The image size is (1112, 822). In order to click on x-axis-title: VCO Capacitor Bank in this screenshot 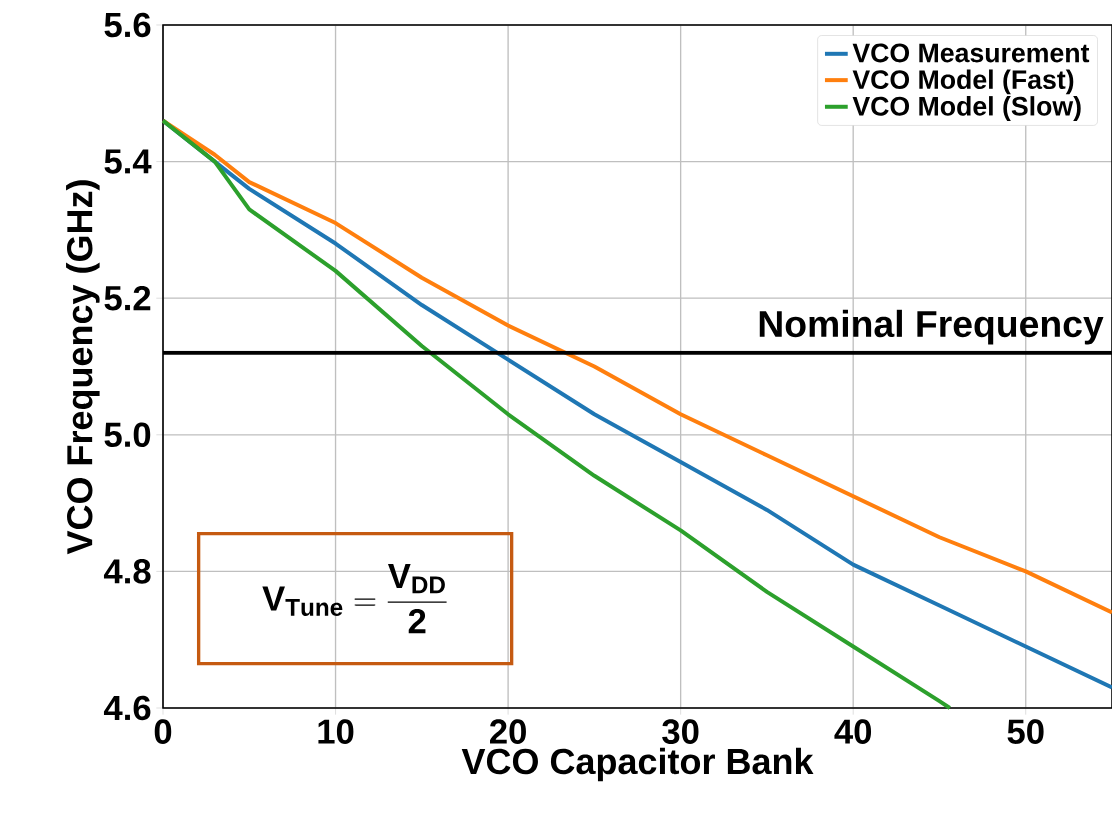, I will do `click(637, 764)`.